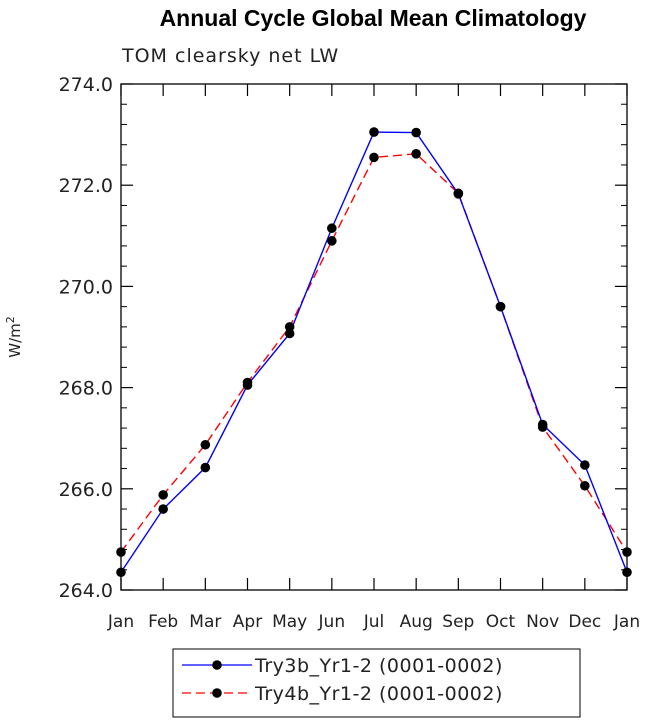 This screenshot has height=722, width=647. What do you see at coordinates (230, 56) in the screenshot?
I see `chart-subtitle: TOM clearsky net LW` at bounding box center [230, 56].